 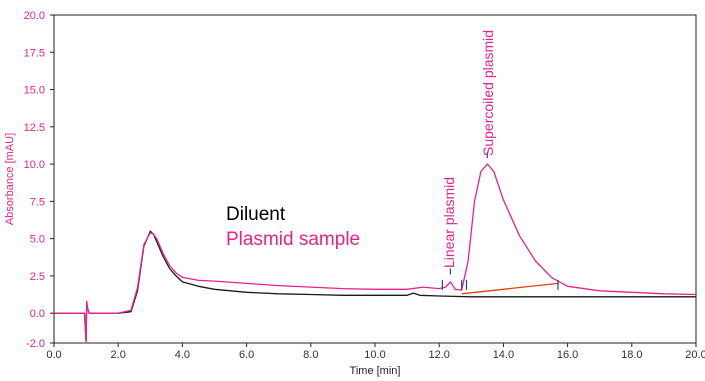 What do you see at coordinates (34, 128) in the screenshot?
I see `y-tick-label: 12.5` at bounding box center [34, 128].